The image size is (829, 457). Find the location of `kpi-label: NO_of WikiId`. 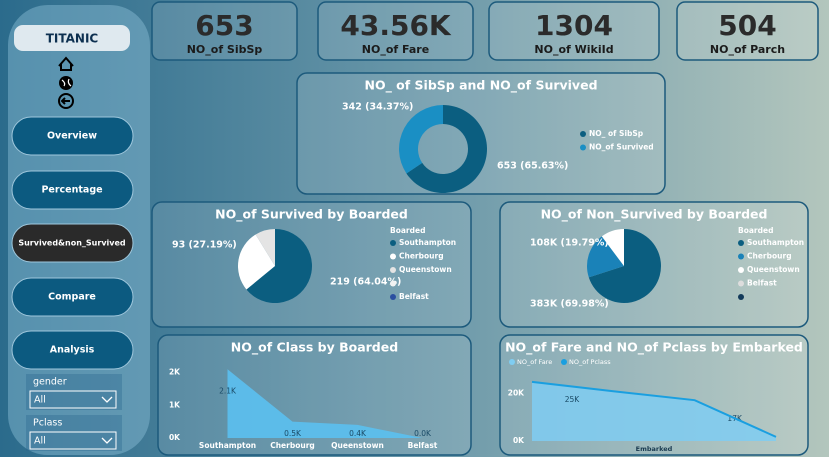

kpi-label: NO_of WikiId is located at coordinates (573, 49).